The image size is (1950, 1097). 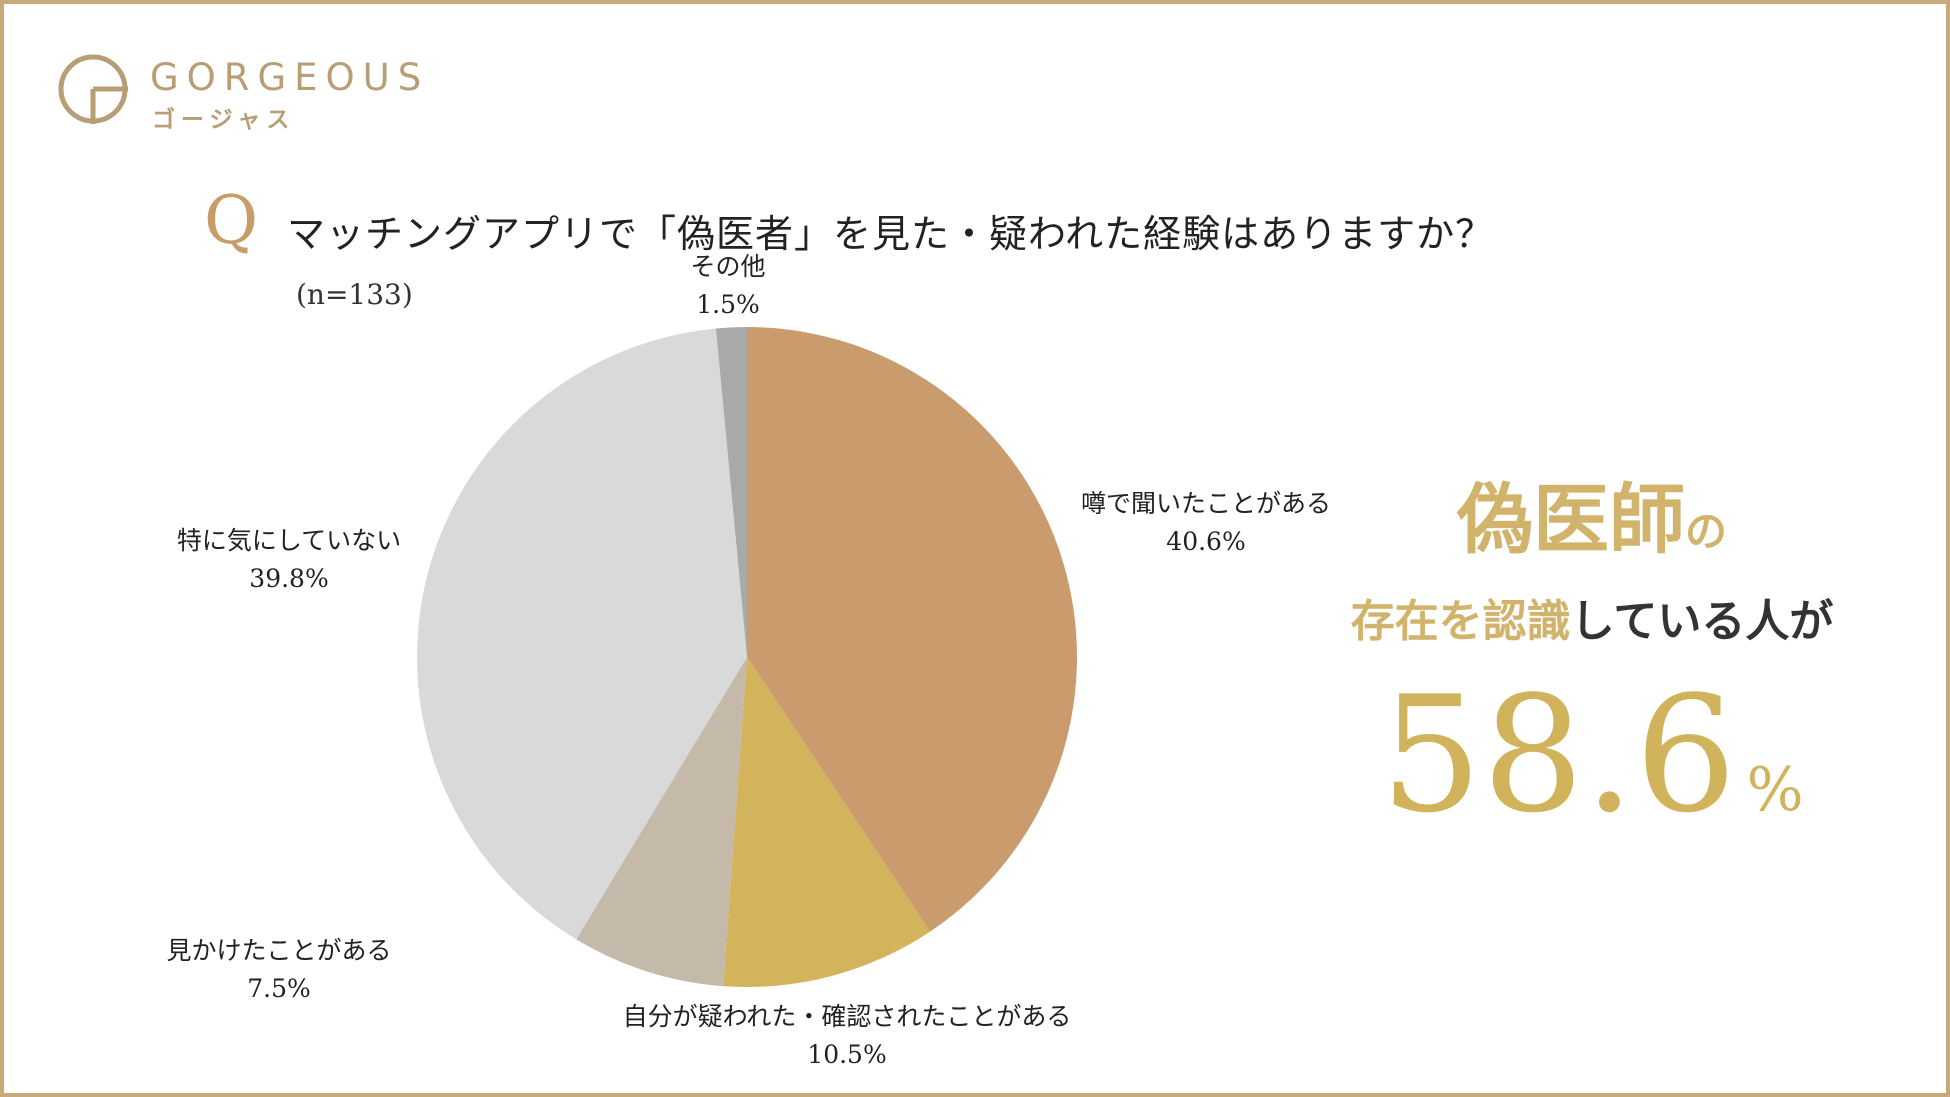 I want to click on slice-label-value: 1.5%, so click(x=728, y=304).